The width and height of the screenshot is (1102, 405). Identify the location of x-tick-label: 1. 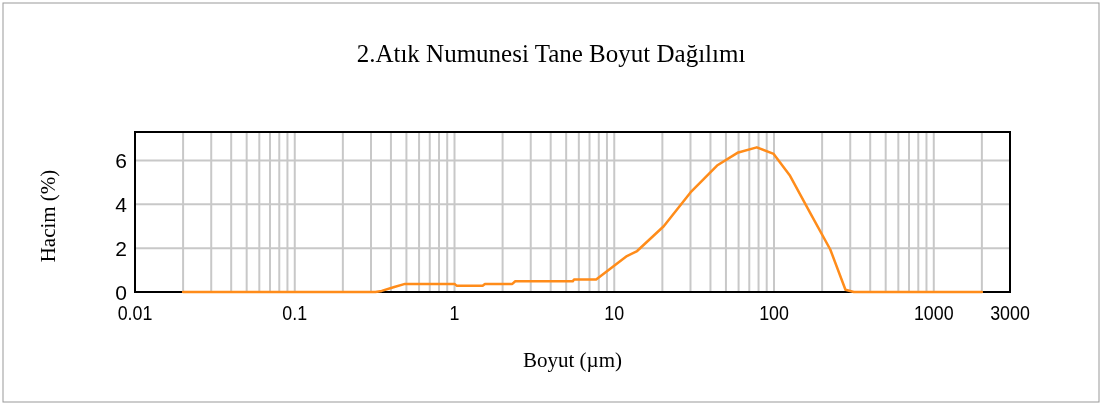
(454, 312).